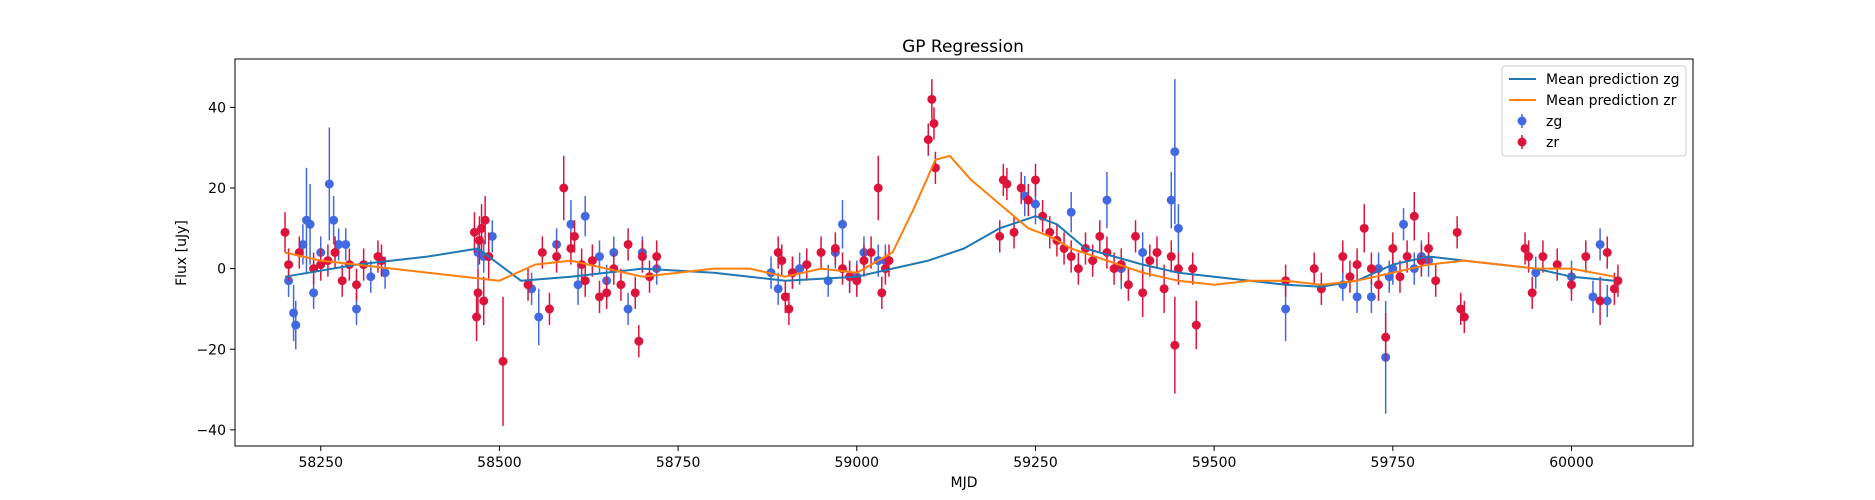 This screenshot has width=1875, height=500. What do you see at coordinates (499, 463) in the screenshot?
I see `x-tick-label: 58500` at bounding box center [499, 463].